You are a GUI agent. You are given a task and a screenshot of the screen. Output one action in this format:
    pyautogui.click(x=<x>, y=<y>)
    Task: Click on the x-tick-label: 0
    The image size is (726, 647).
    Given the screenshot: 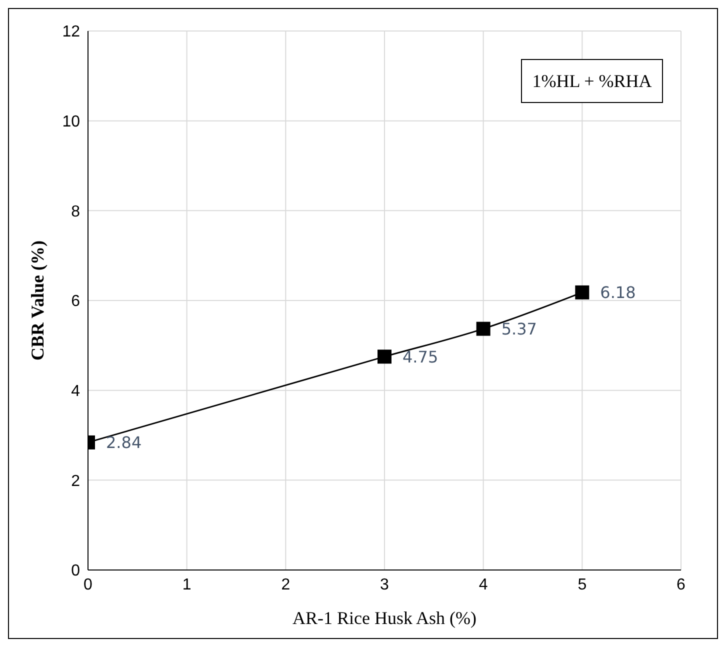 What is the action you would take?
    pyautogui.click(x=88, y=585)
    